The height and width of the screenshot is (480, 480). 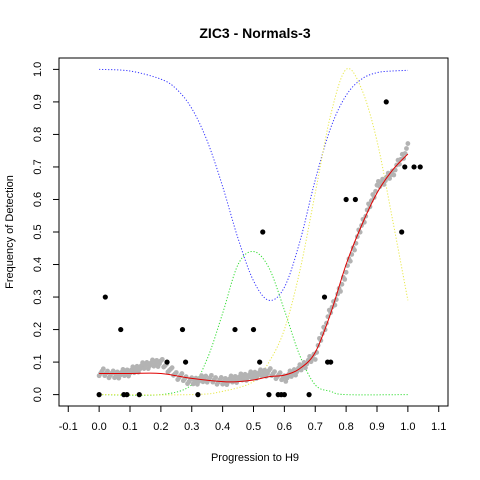 I want to click on y-tick-label: 0.4, so click(x=38, y=264).